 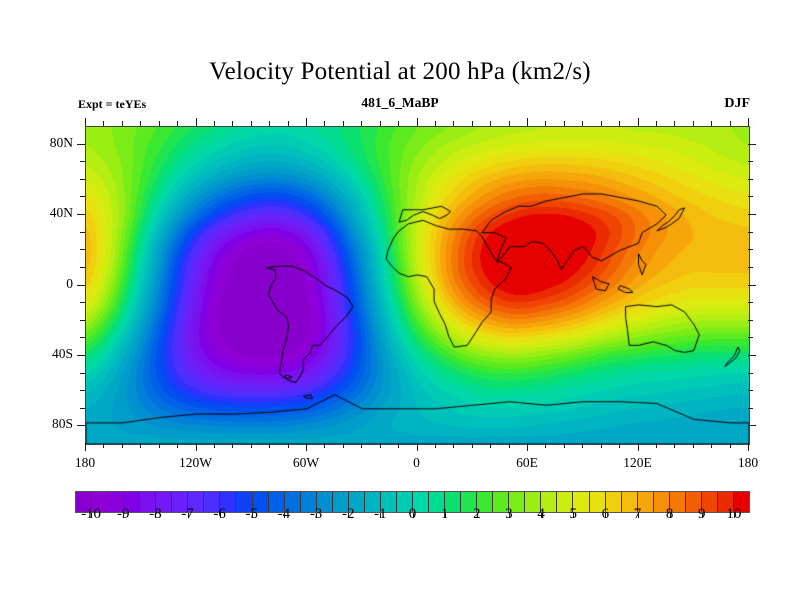 I want to click on y-axis-tick-label: 80N, so click(x=61, y=142).